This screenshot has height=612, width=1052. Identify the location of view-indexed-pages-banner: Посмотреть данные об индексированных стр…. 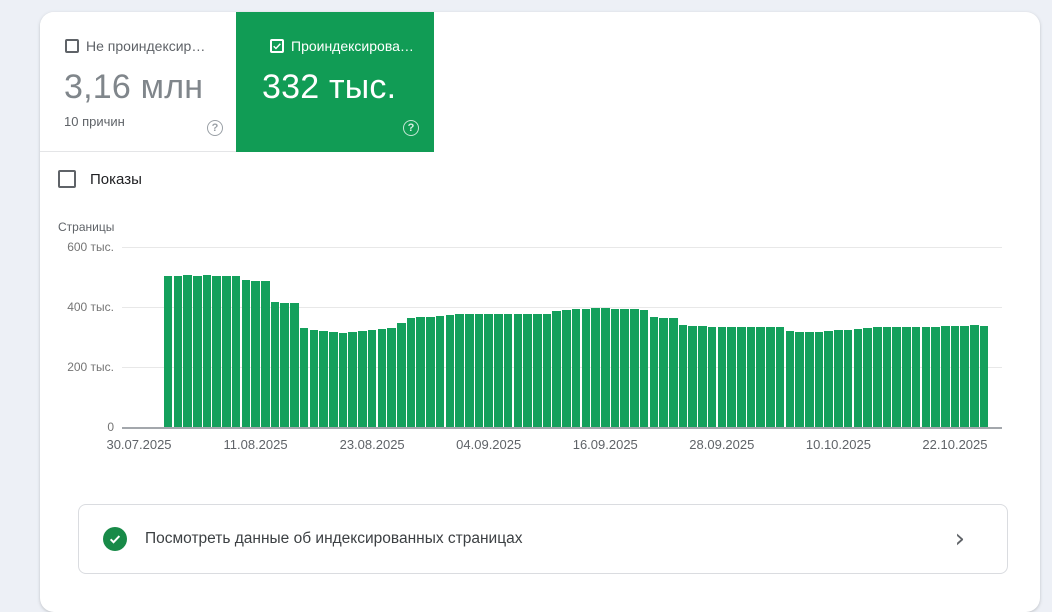
(543, 539).